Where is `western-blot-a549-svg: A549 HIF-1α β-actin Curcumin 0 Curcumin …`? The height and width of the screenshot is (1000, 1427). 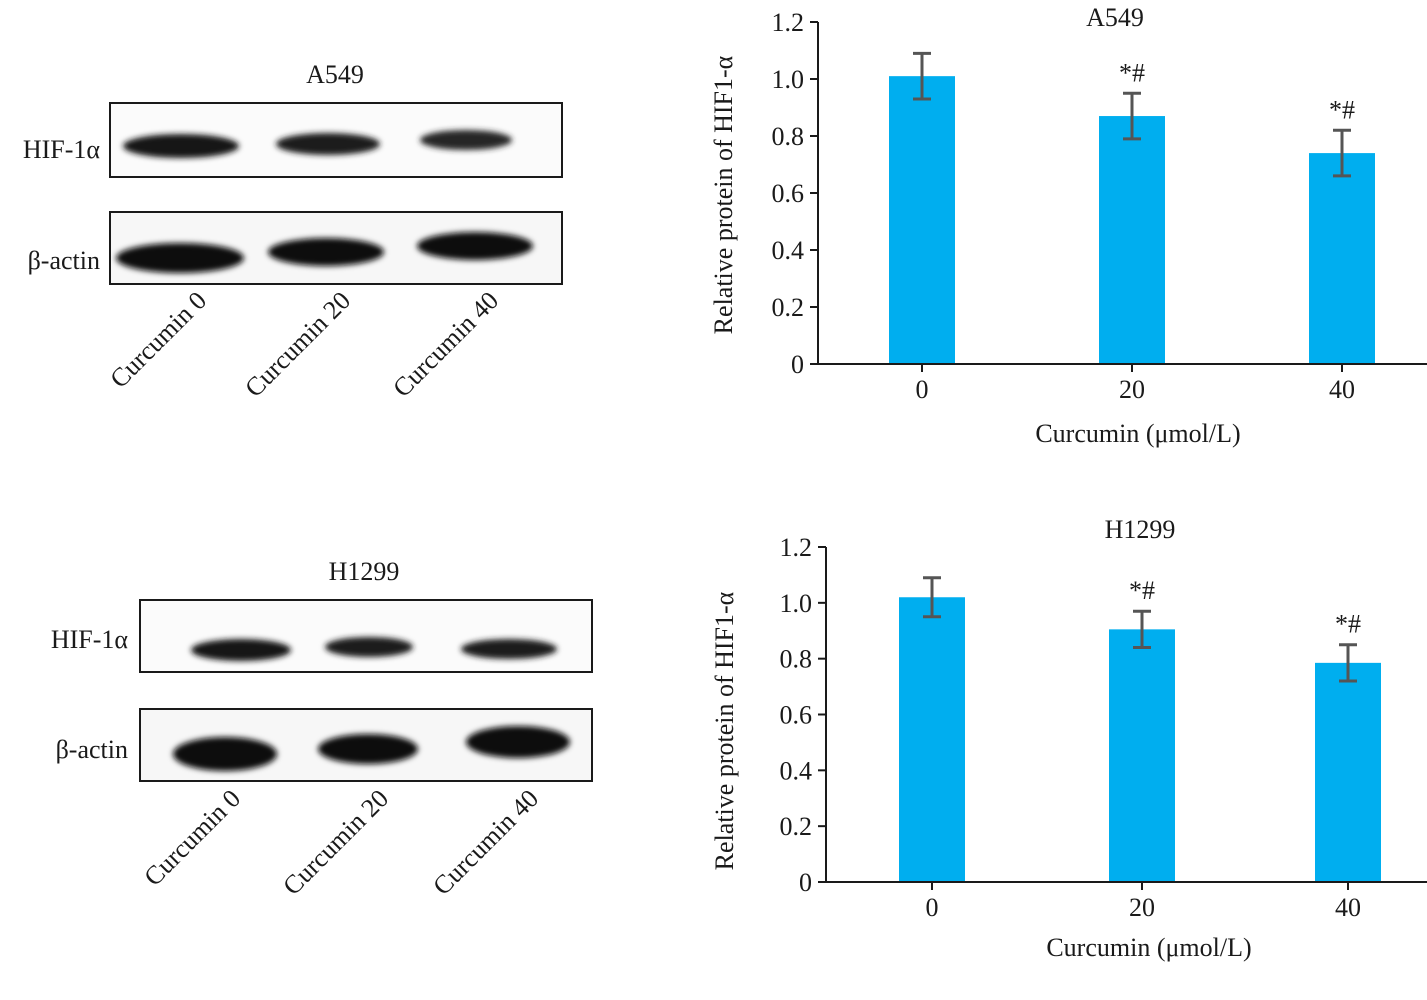
western-blot-a549-svg: A549 HIF-1α β-actin Curcumin 0 Curcumin … is located at coordinates (293, 231).